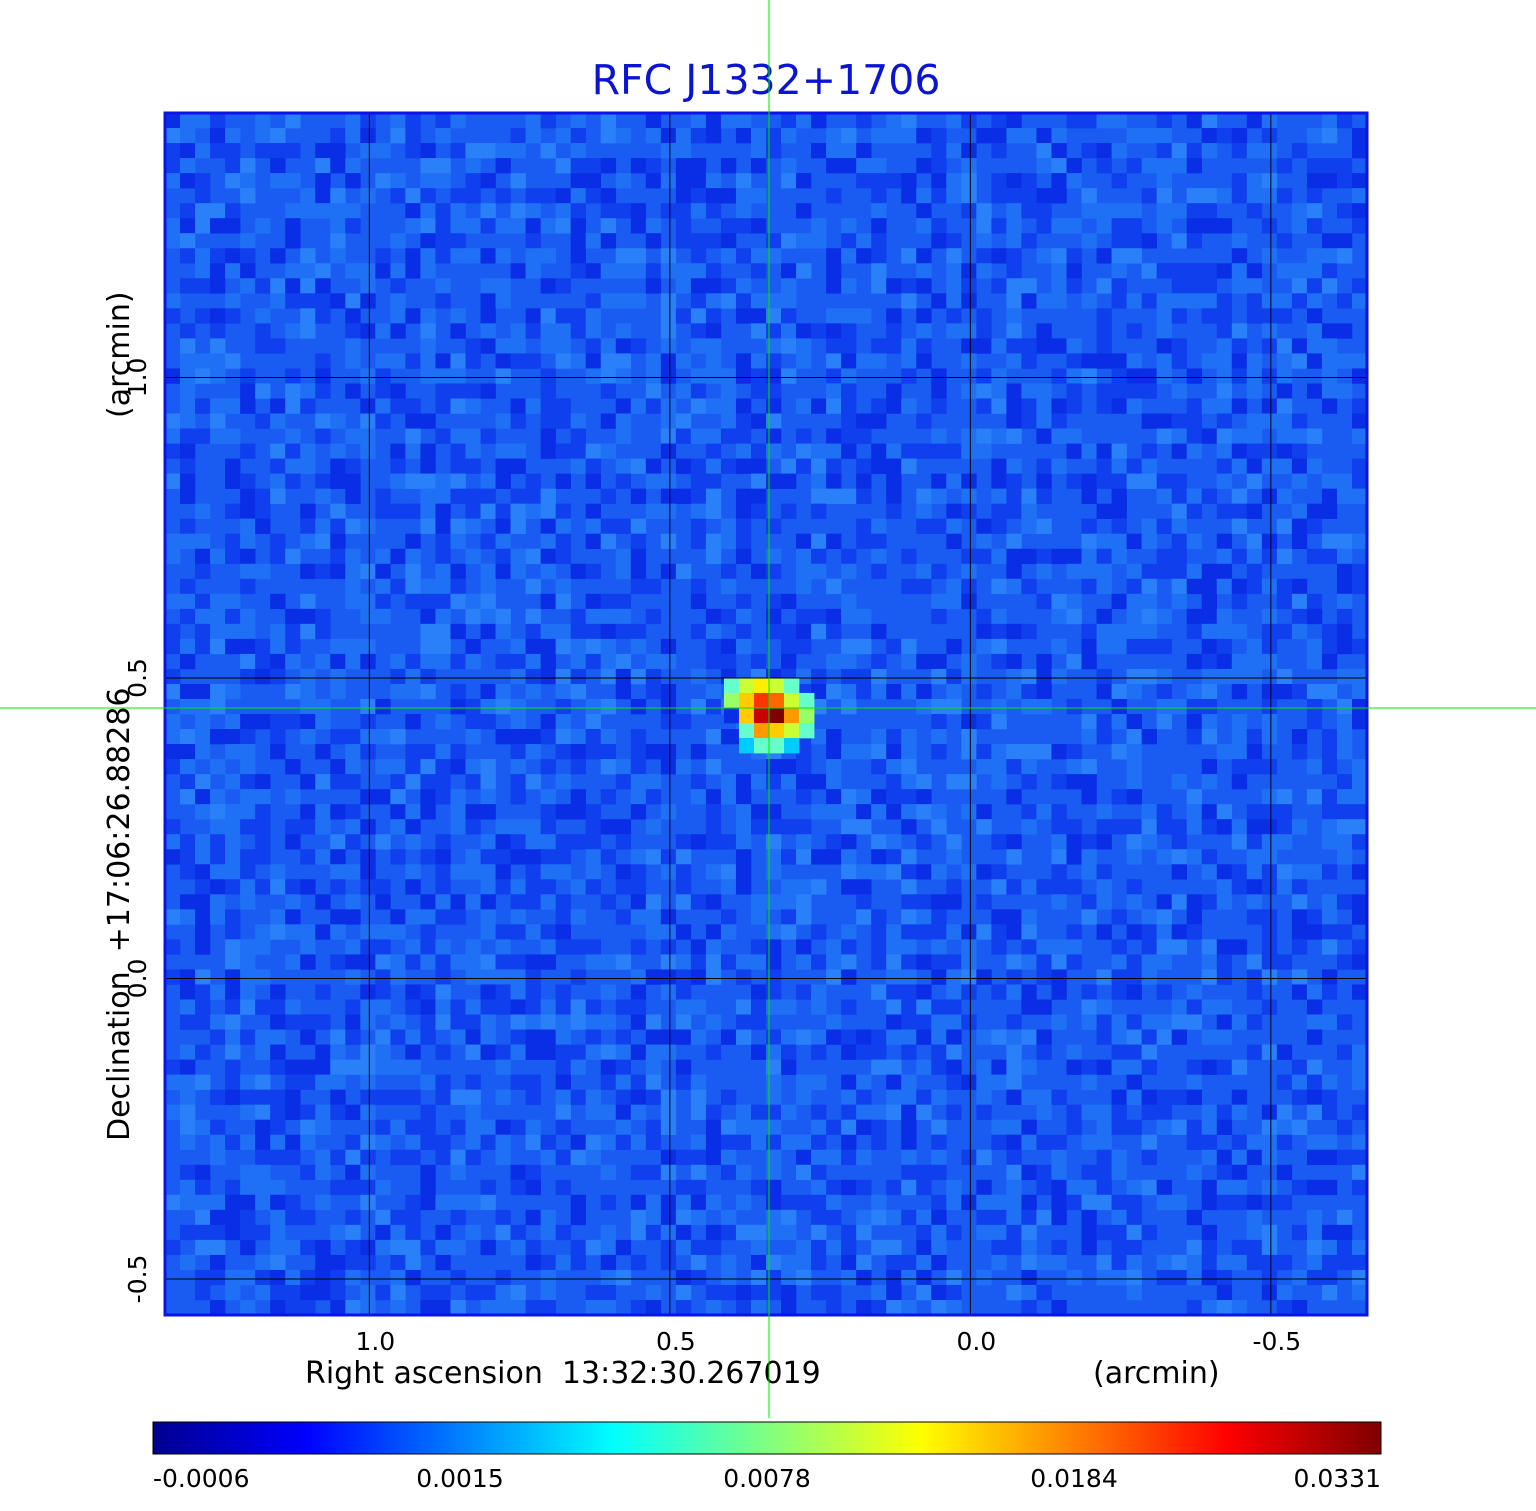 This screenshot has height=1511, width=1536. Describe the element at coordinates (777, 746) in the screenshot. I see `source-pixel` at that location.